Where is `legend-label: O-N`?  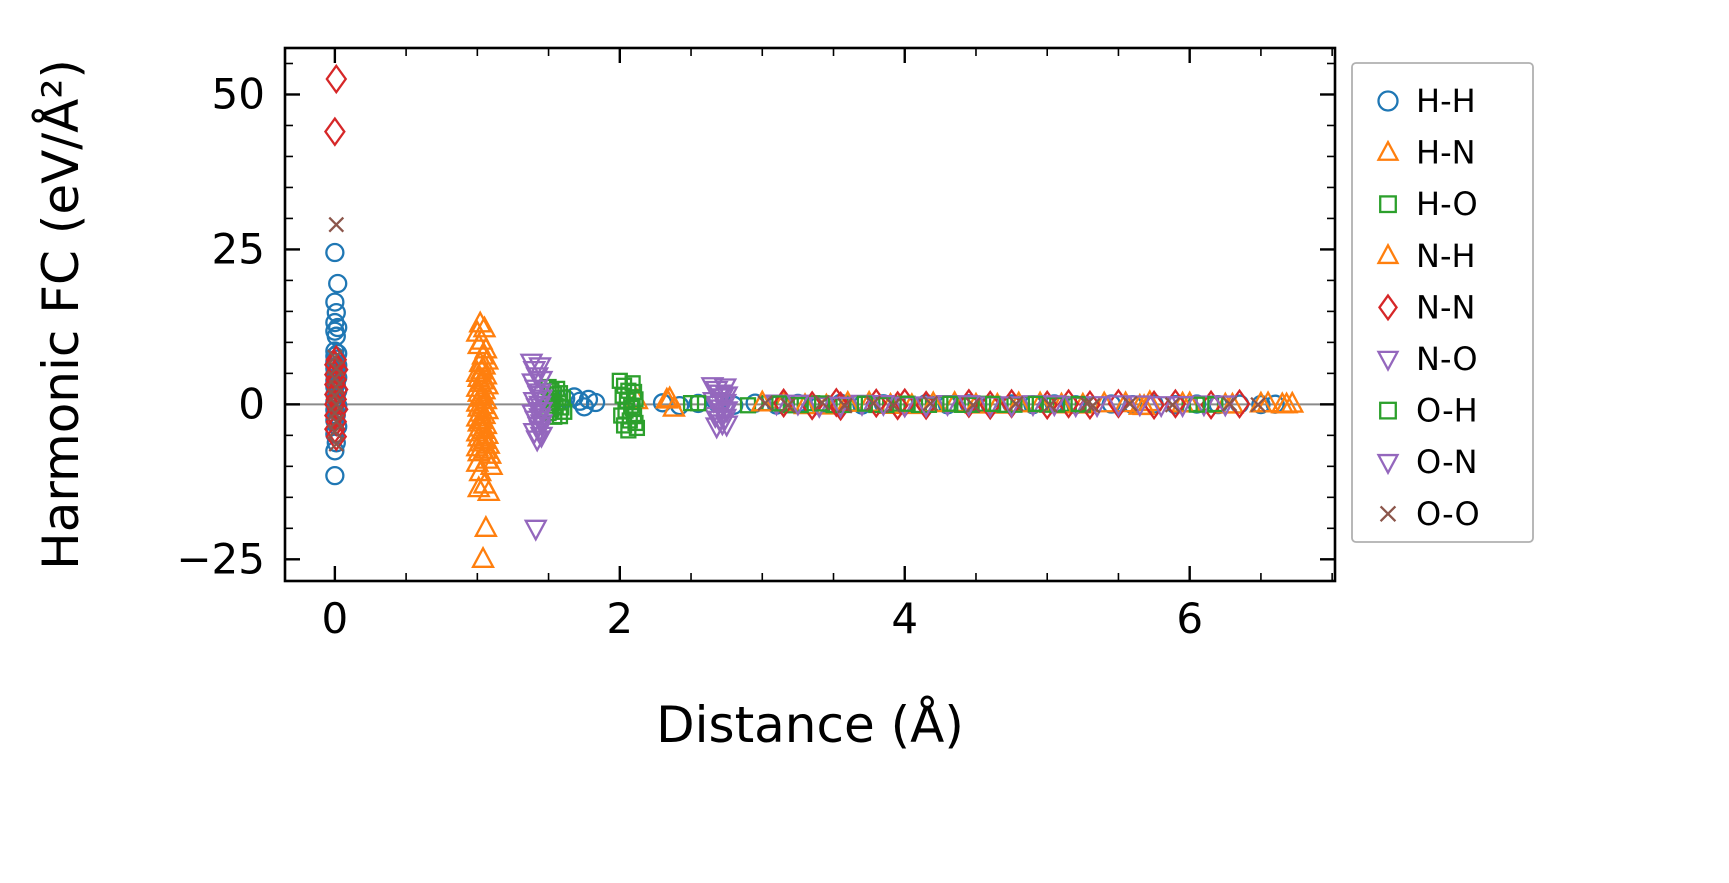 legend-label: O-N is located at coordinates (1447, 462).